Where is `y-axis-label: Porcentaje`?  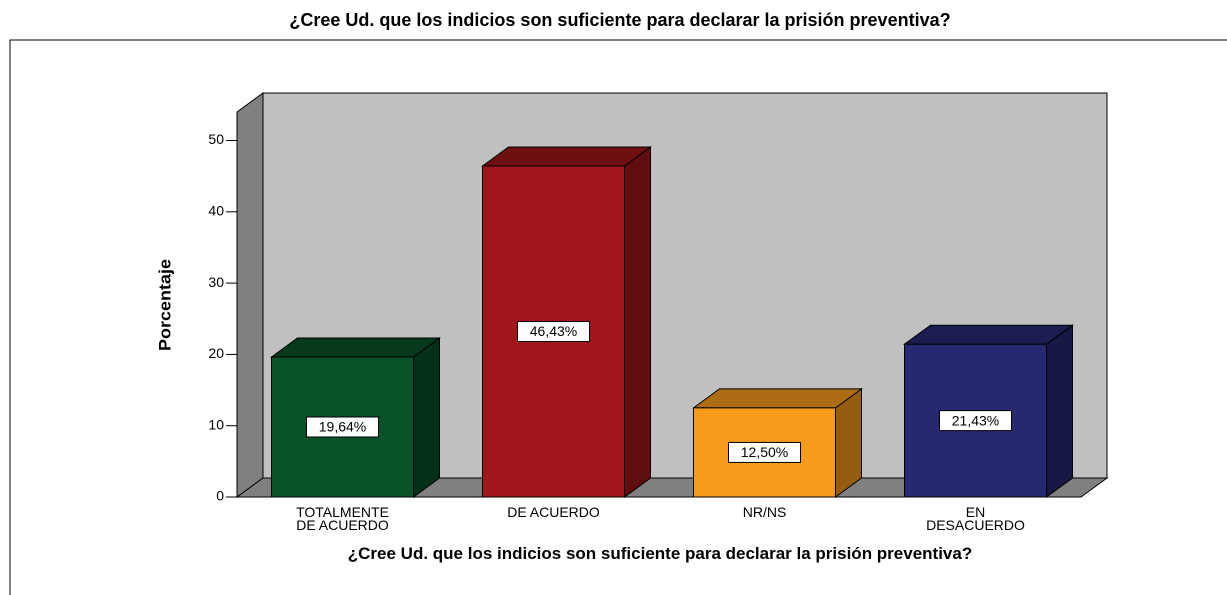 y-axis-label: Porcentaje is located at coordinates (164, 305).